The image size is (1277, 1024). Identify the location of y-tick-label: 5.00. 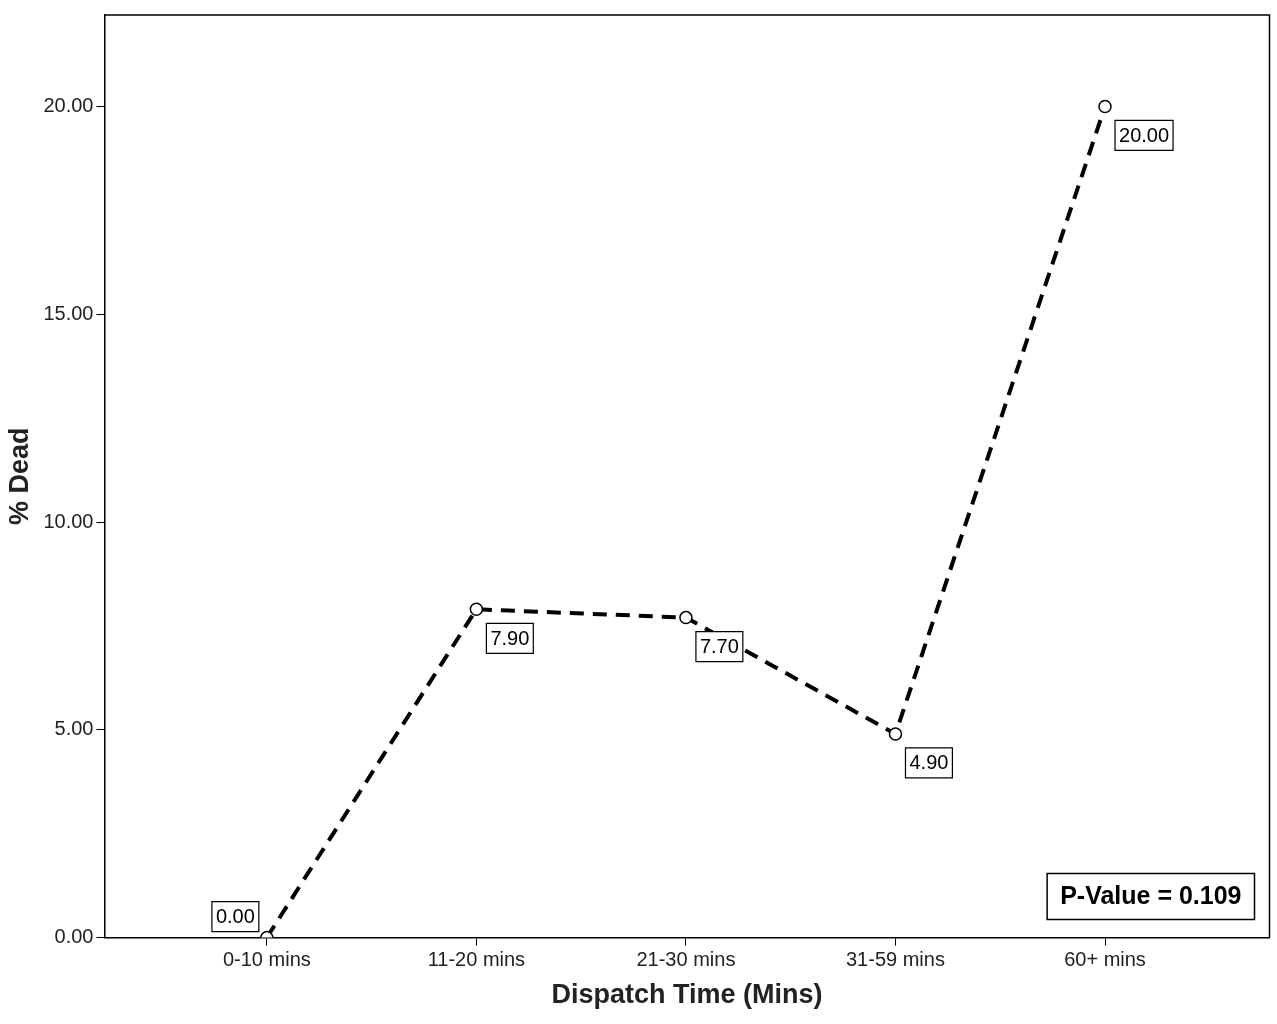
(74, 728).